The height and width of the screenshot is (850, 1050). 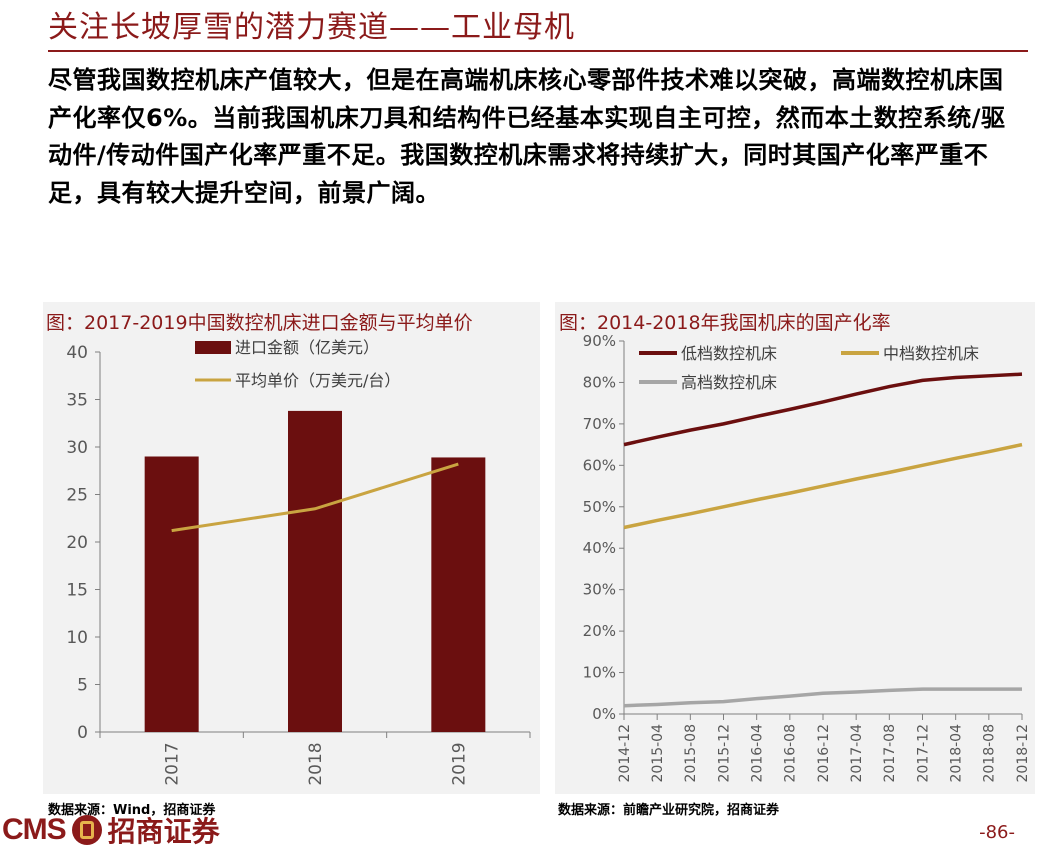 I want to click on y-tick-label: 20, so click(x=77, y=543).